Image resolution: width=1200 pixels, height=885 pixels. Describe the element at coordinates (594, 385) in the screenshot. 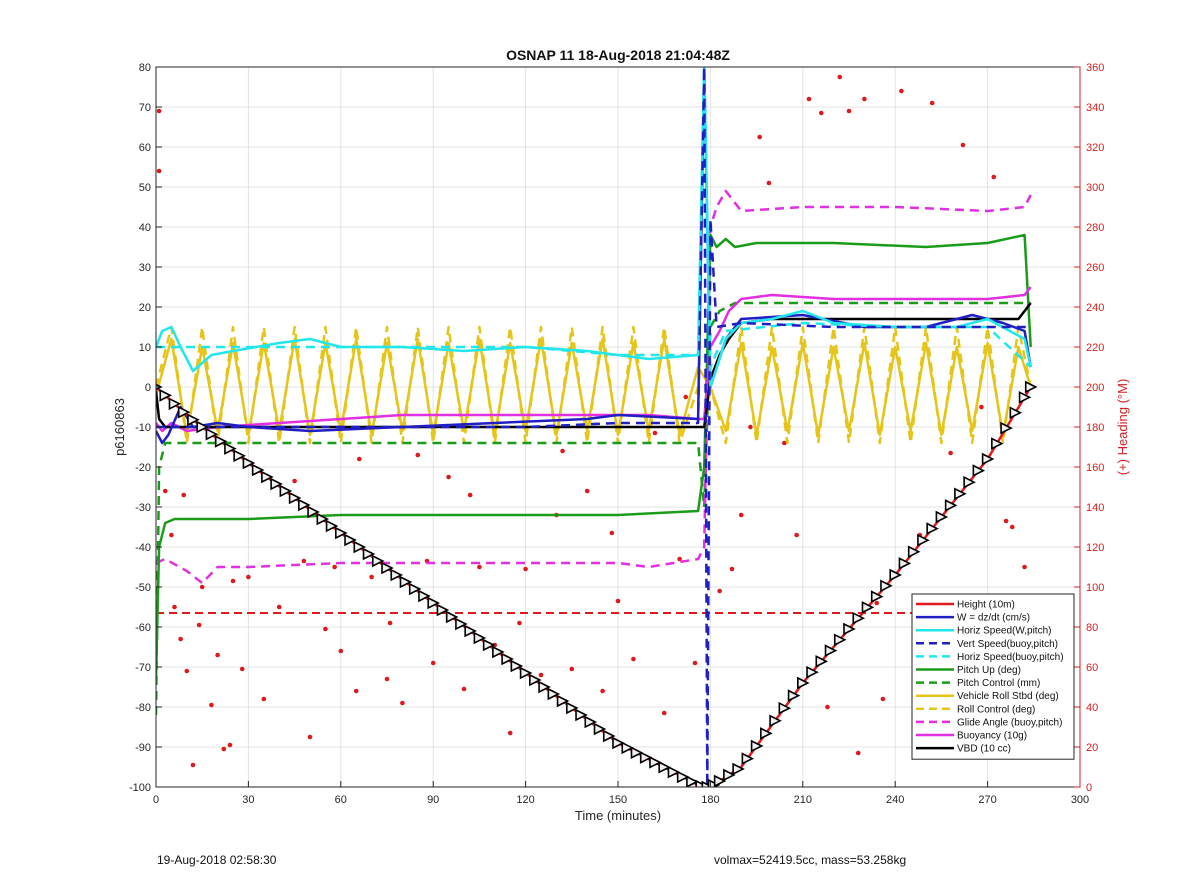

I see `series-line-roll-control-deg` at that location.